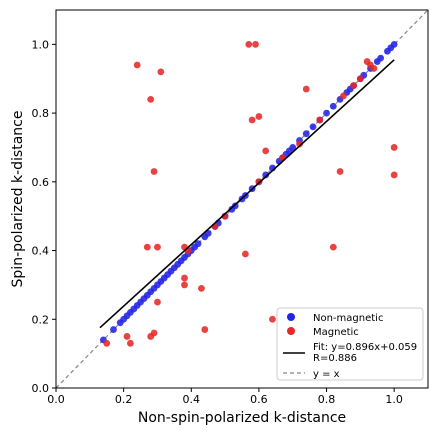  What do you see at coordinates (41, 113) in the screenshot?
I see `y-tick-label: 0.8` at bounding box center [41, 113].